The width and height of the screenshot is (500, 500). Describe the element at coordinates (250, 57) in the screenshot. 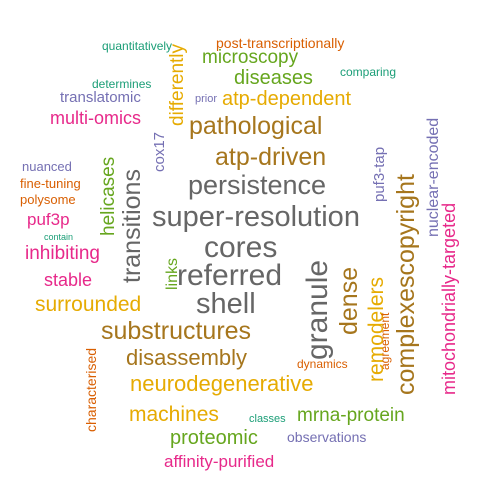

I see `word-microscopy: microscopy` at that location.